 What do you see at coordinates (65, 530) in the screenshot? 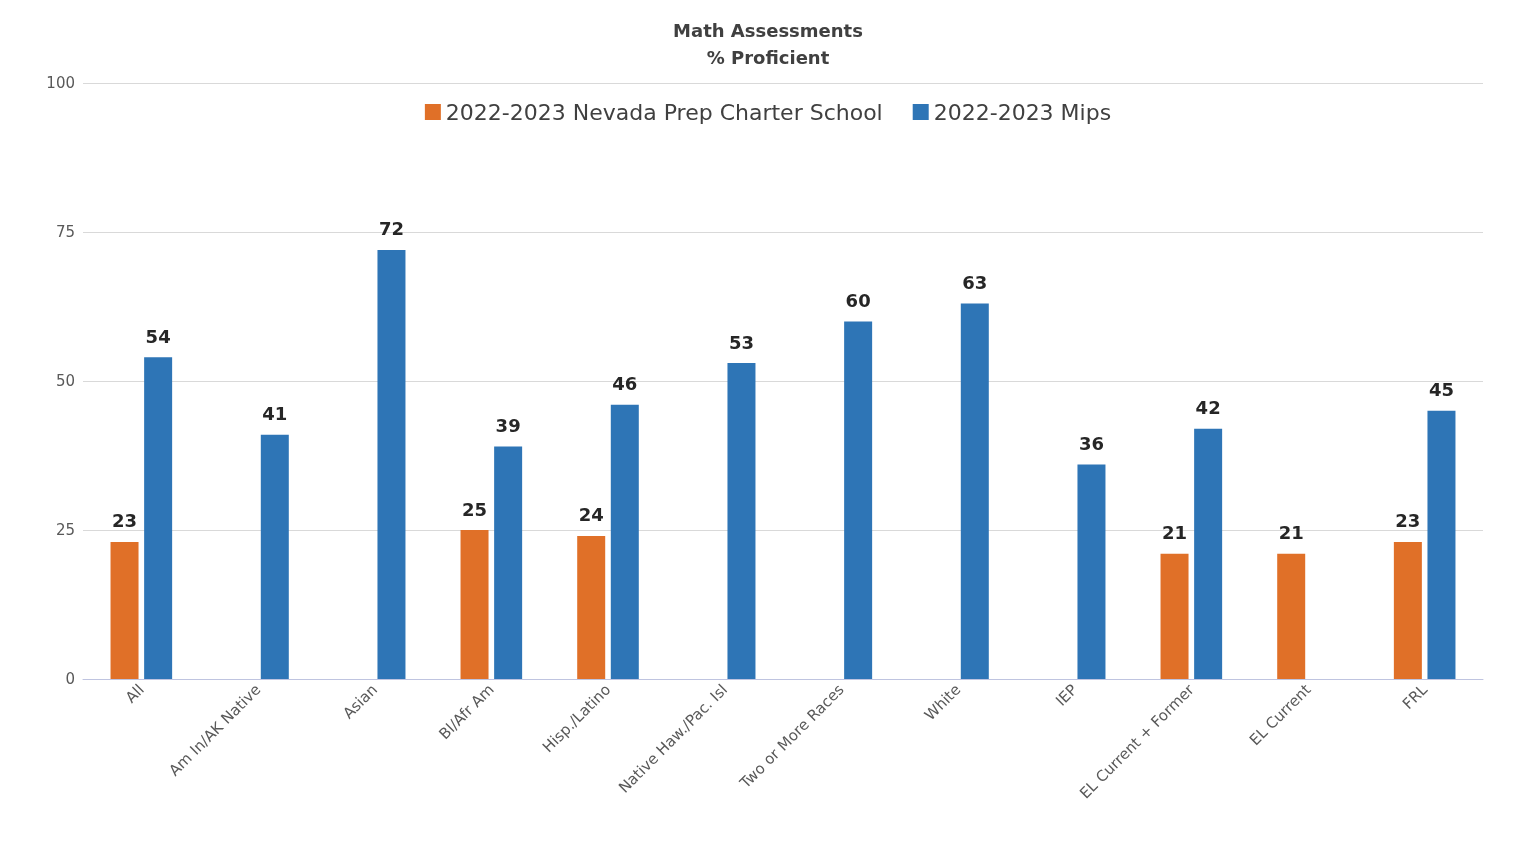
I see `y-tick-label: 25` at bounding box center [65, 530].